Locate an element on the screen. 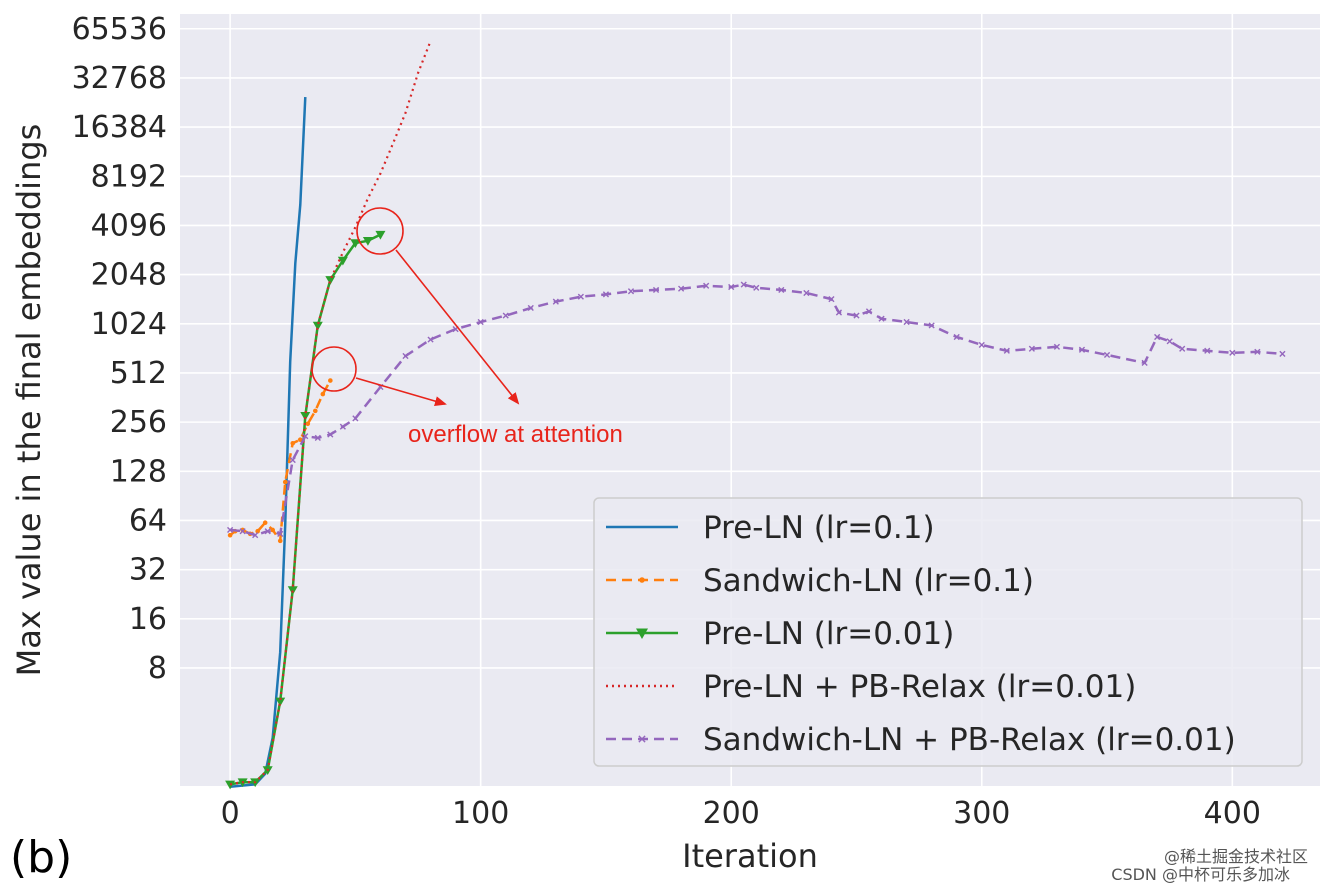 This screenshot has height=891, width=1333. y-tick-label: 1024 is located at coordinates (129, 324).